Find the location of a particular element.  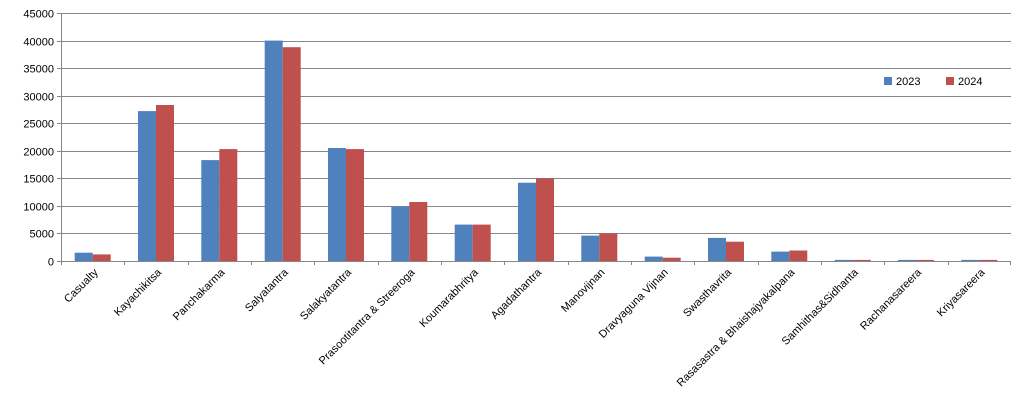

x-category-label: Rachanasareera is located at coordinates (891, 299).